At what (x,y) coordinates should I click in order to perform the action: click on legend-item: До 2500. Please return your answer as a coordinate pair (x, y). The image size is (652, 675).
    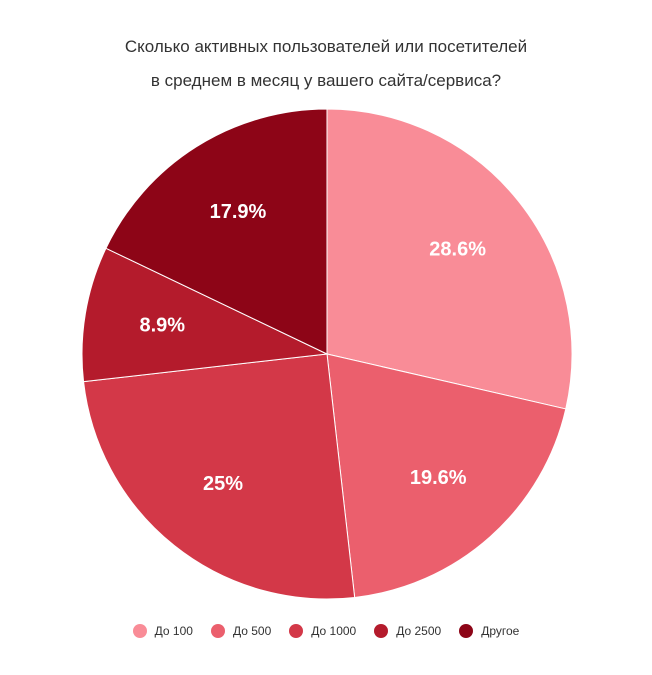
    Looking at the image, I should click on (407, 631).